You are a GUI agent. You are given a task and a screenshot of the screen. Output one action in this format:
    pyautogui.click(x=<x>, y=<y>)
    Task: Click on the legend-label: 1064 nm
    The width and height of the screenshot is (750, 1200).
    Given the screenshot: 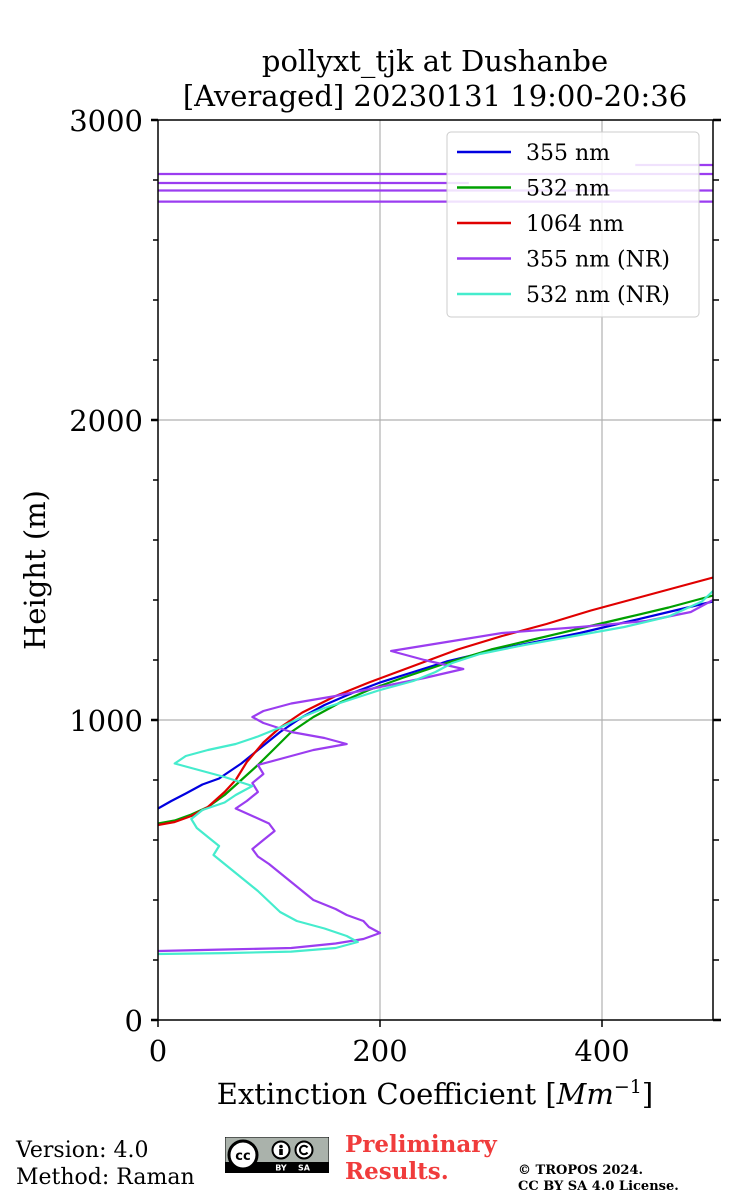 What is the action you would take?
    pyautogui.click(x=575, y=224)
    